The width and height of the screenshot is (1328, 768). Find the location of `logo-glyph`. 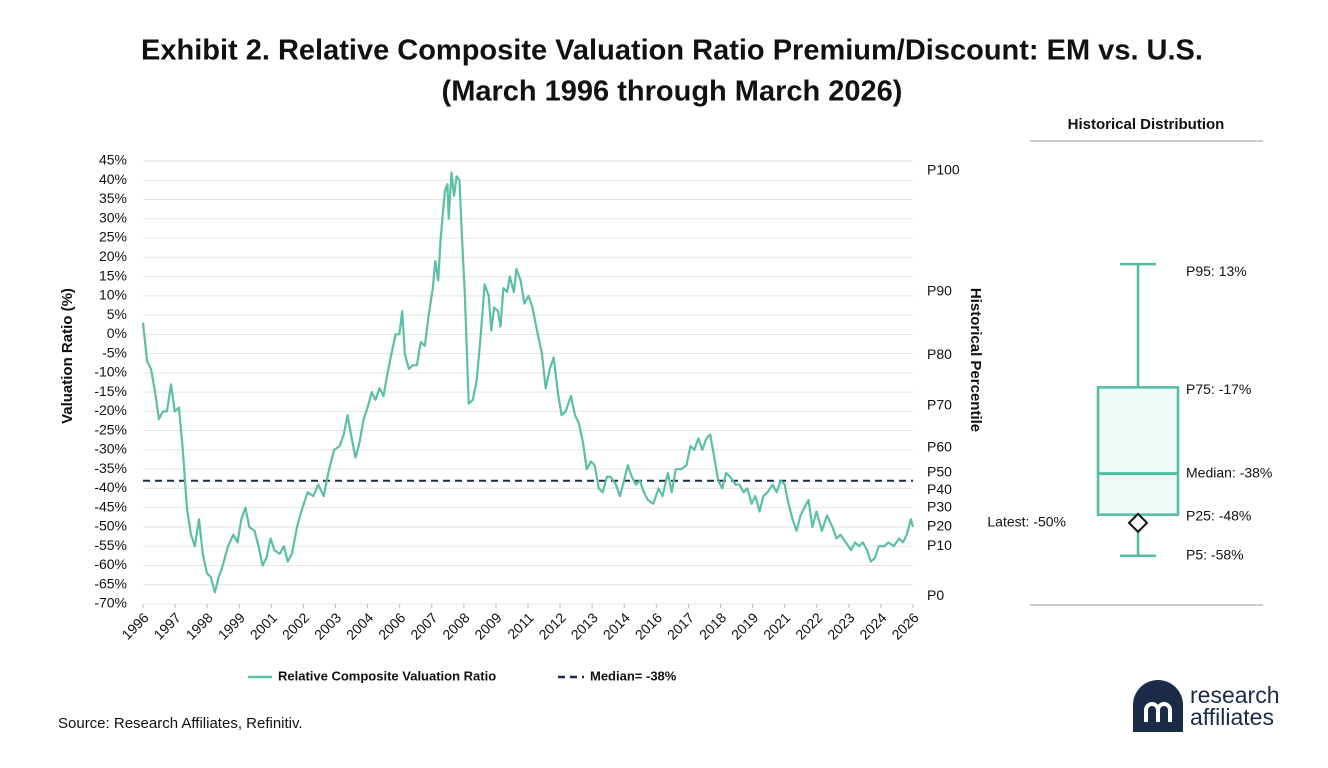

logo-glyph is located at coordinates (1158, 712).